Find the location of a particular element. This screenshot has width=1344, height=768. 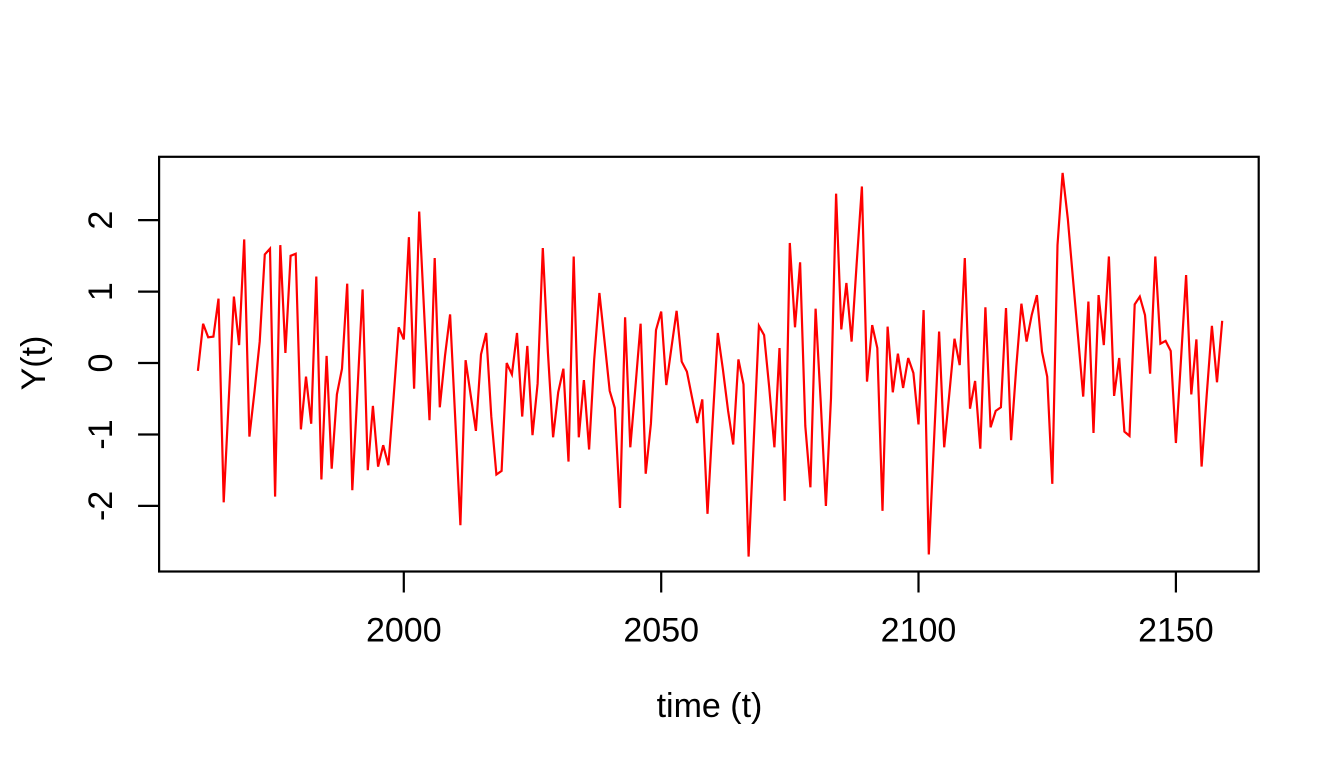

svg-text: 2000 is located at coordinates (404, 631).